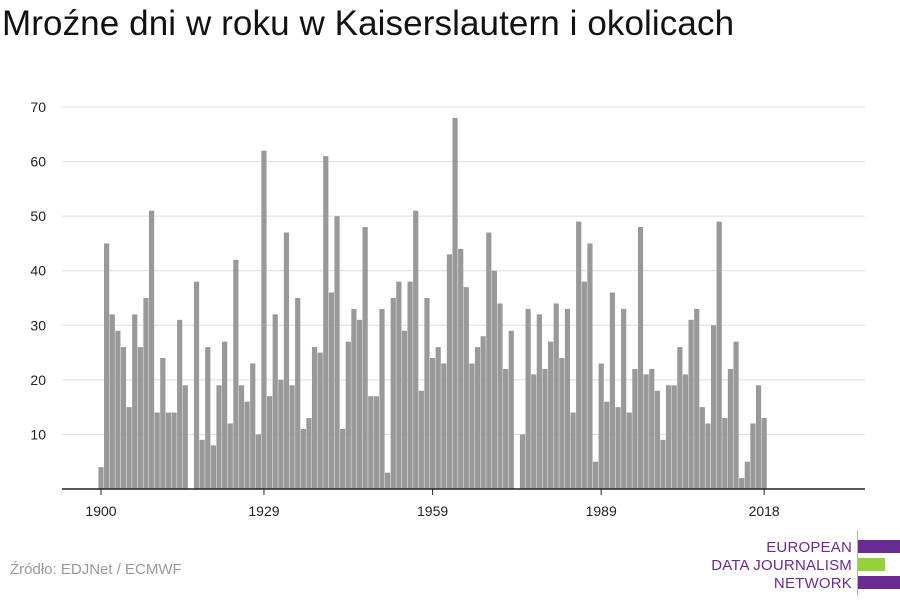 This screenshot has width=900, height=605. Describe the element at coordinates (438, 418) in the screenshot. I see `bar-1960` at that location.